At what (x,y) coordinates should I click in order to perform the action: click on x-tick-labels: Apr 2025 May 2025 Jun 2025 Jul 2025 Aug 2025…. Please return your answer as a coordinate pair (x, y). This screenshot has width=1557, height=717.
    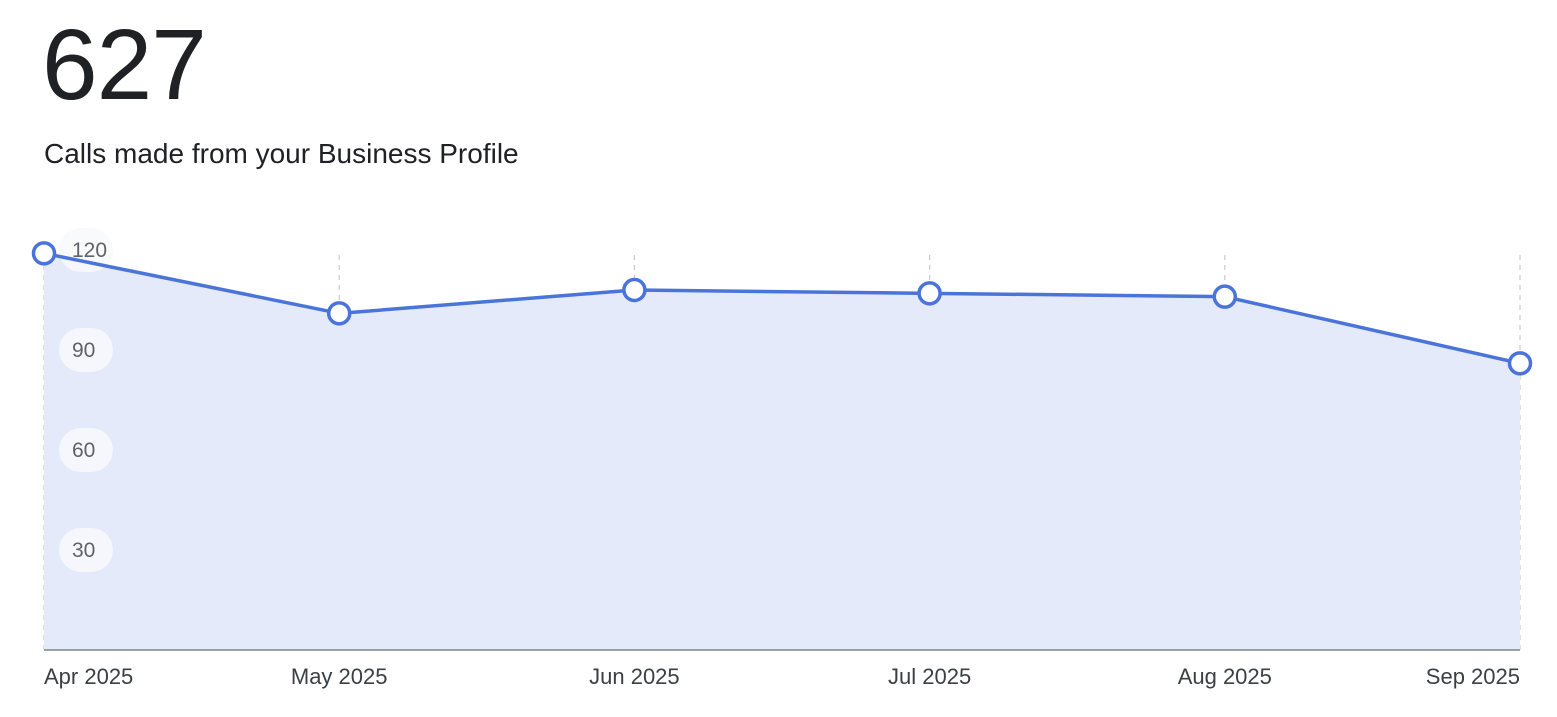
    Looking at the image, I should click on (782, 676).